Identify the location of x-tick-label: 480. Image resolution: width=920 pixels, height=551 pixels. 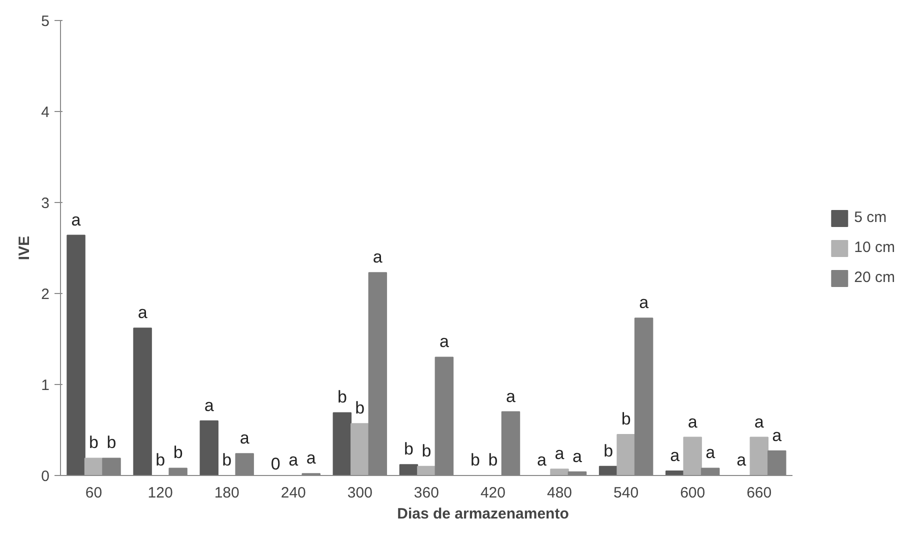
(559, 493).